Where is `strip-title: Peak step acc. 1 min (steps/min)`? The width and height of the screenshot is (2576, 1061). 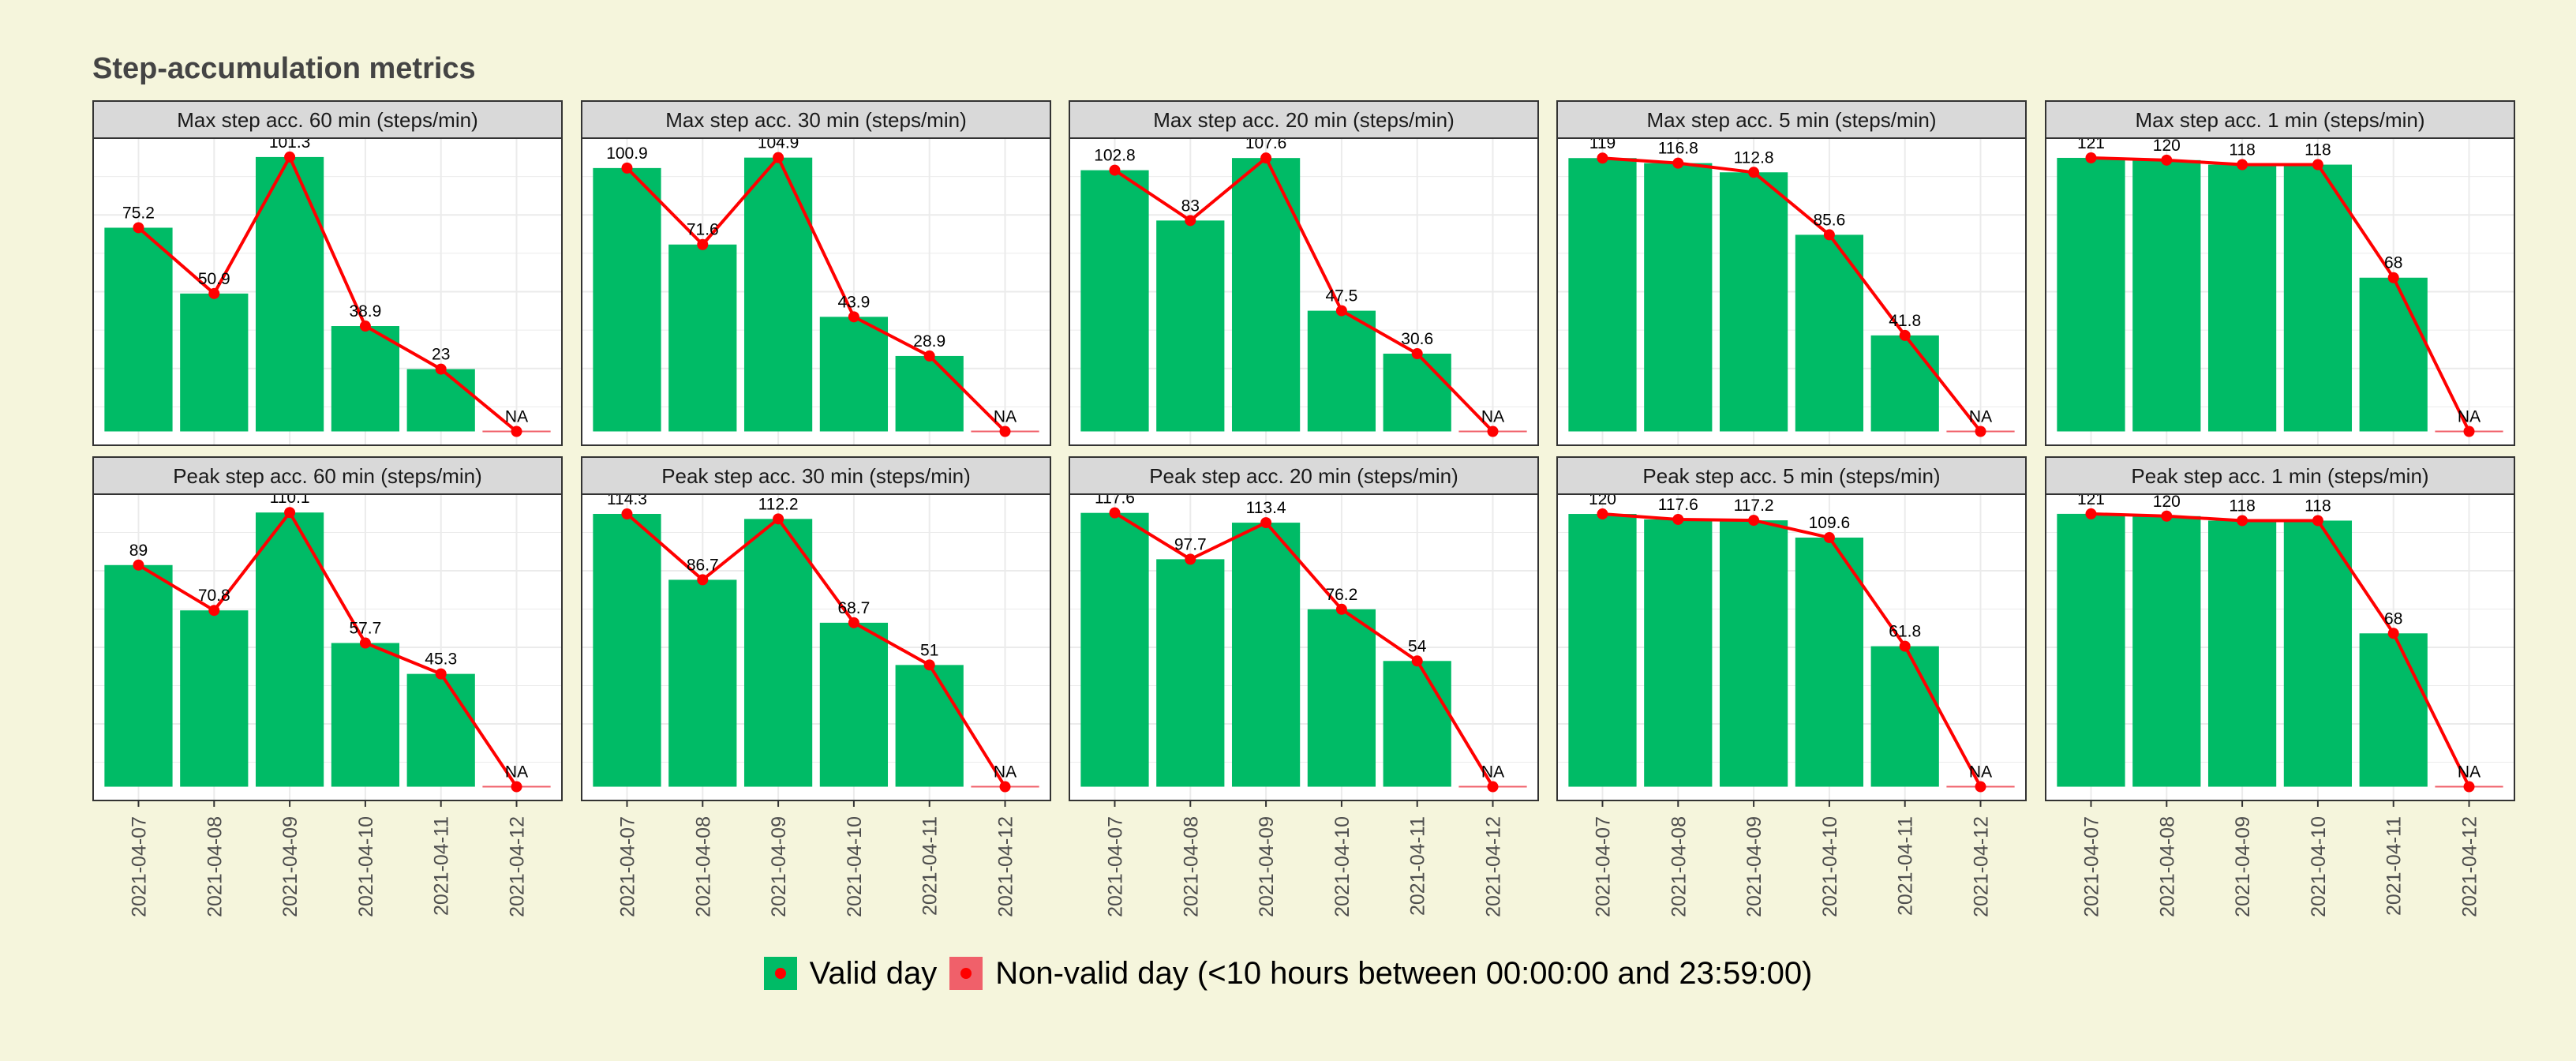
strip-title: Peak step acc. 1 min (steps/min) is located at coordinates (2279, 476).